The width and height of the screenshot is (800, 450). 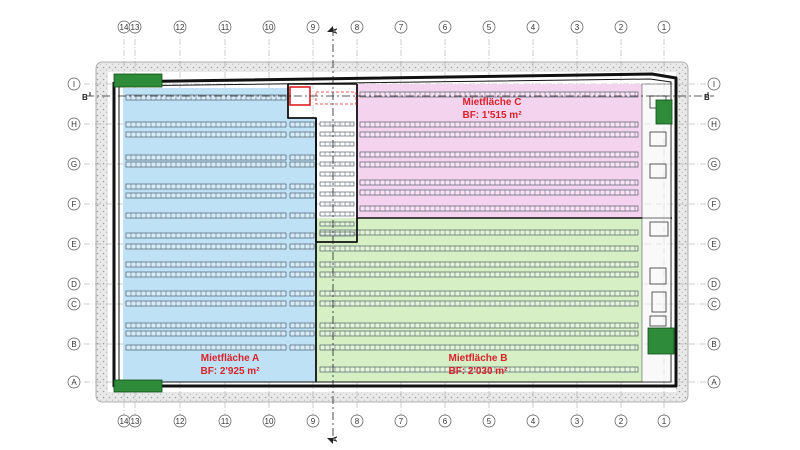 What do you see at coordinates (135, 27) in the screenshot?
I see `grid-col-label: 13` at bounding box center [135, 27].